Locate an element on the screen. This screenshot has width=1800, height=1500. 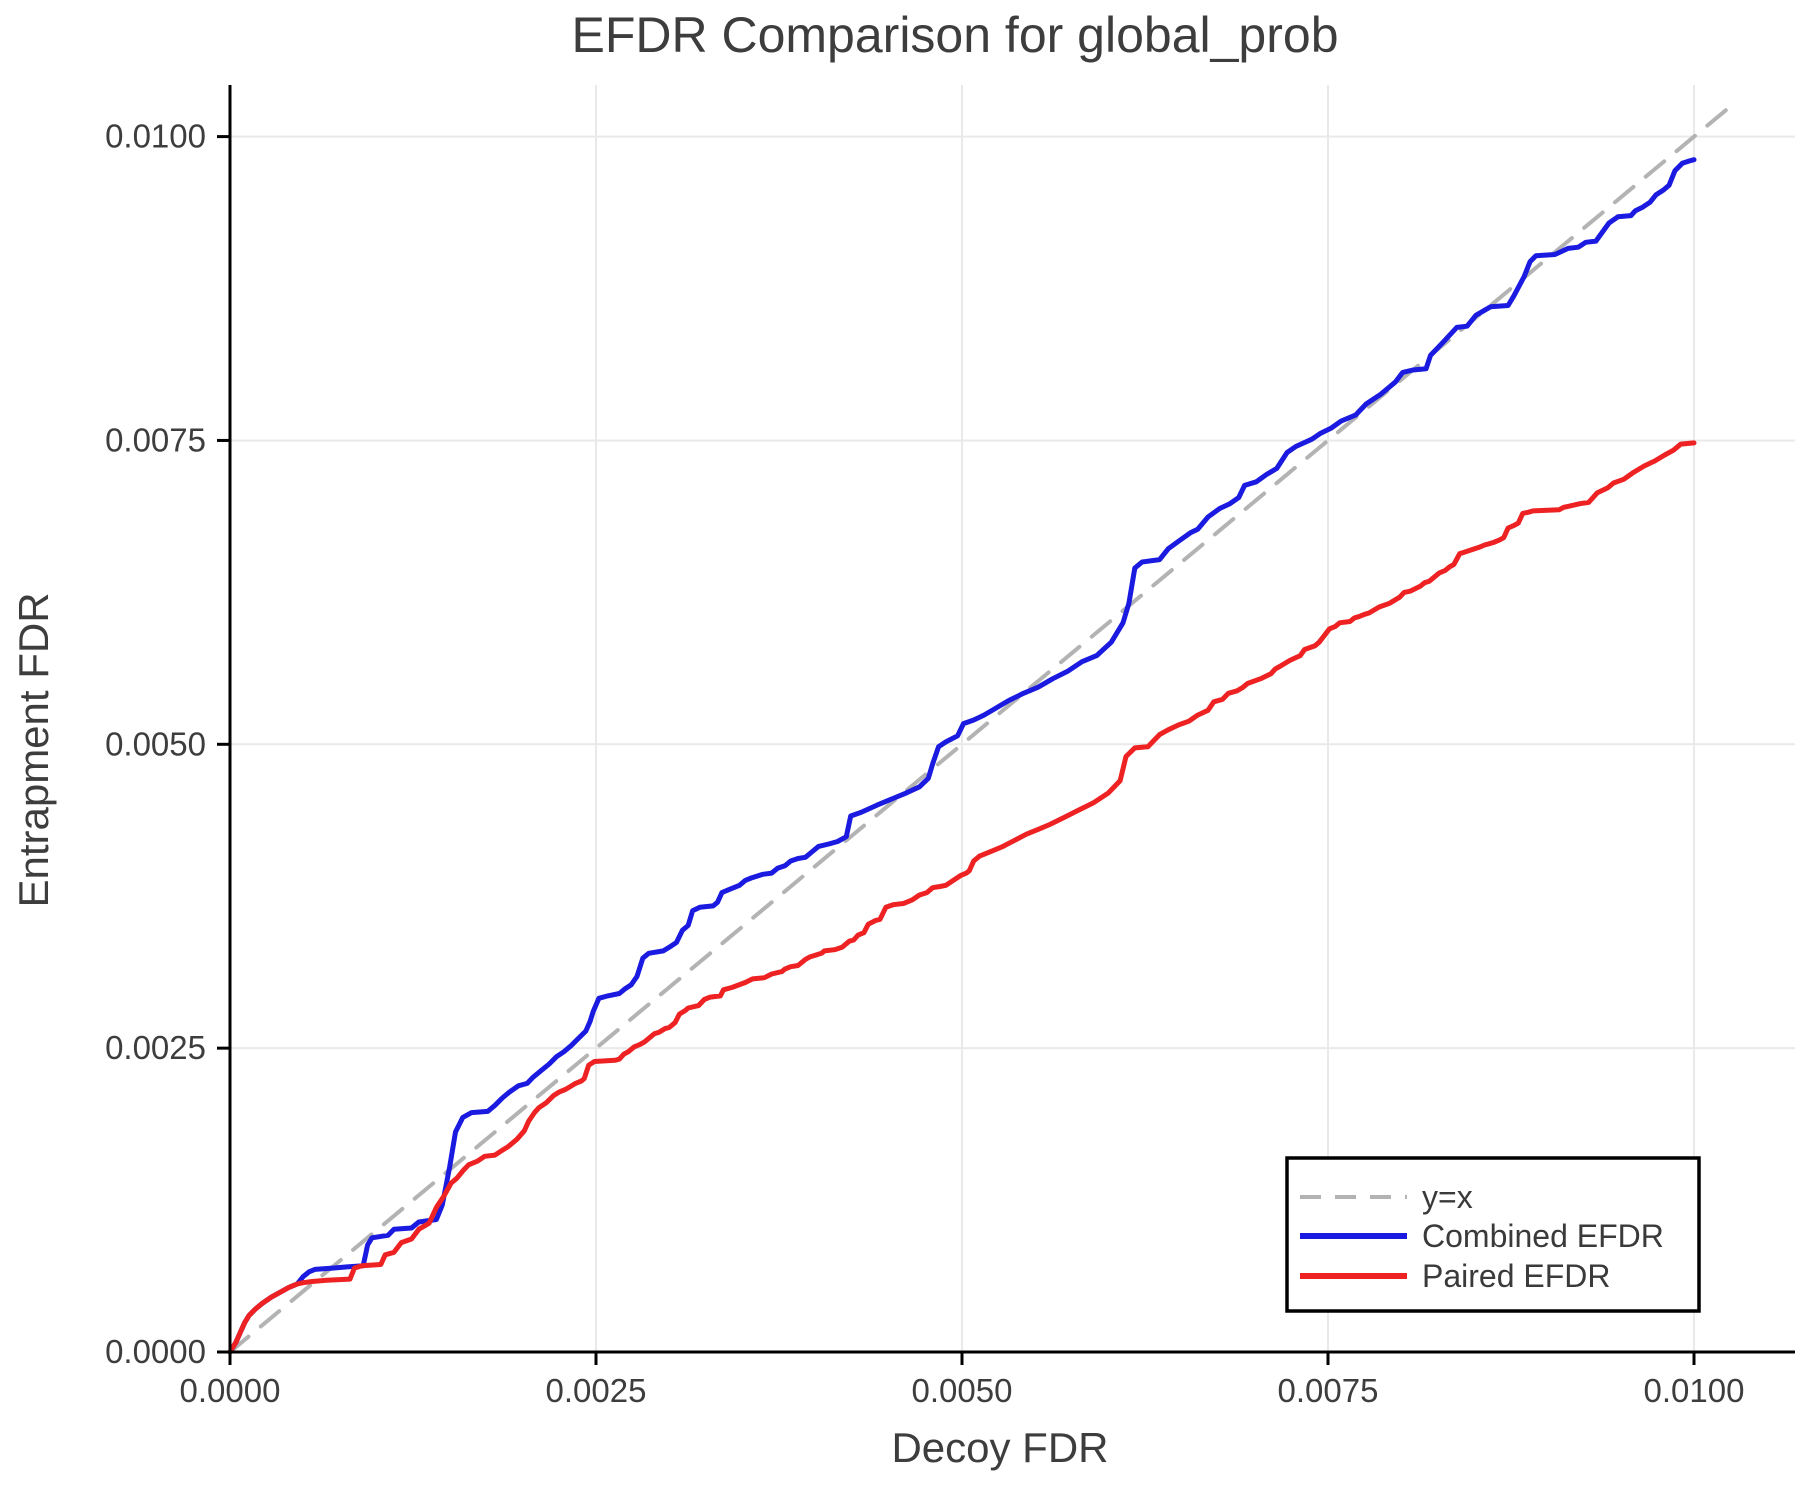
y-tick-label: 0.0025 is located at coordinates (155, 1047).